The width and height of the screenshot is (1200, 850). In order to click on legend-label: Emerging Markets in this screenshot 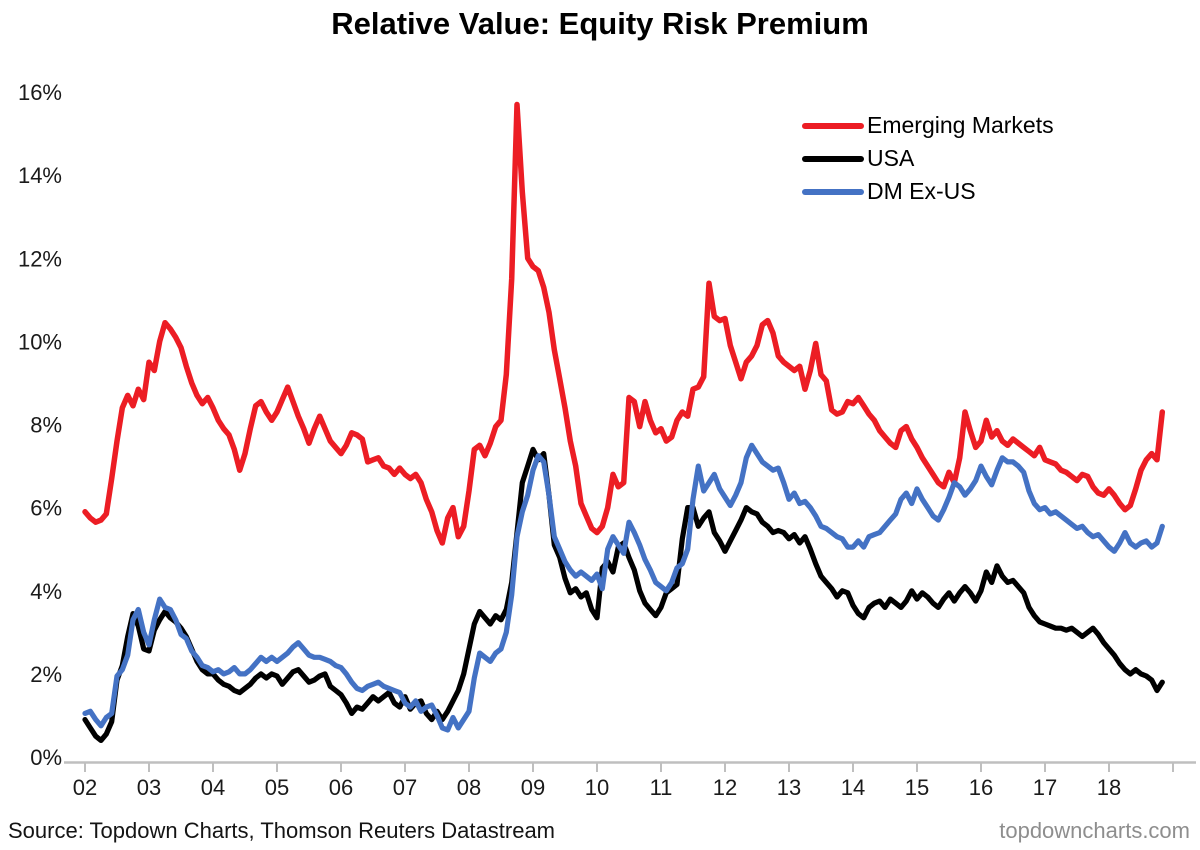, I will do `click(960, 125)`.